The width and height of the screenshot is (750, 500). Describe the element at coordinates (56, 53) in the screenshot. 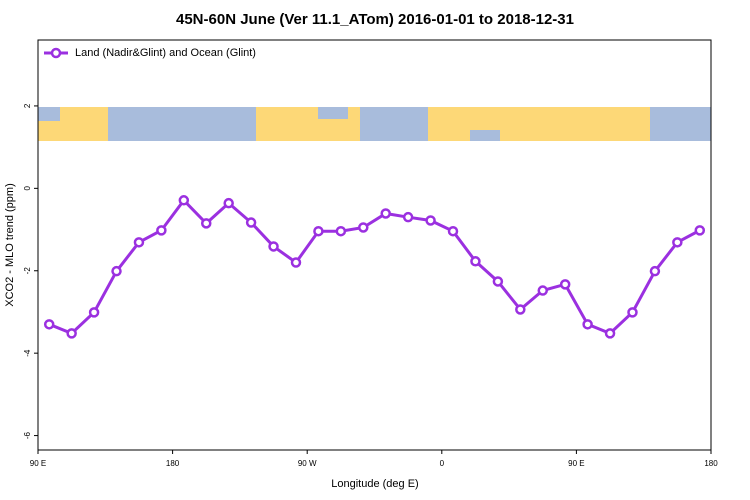

I see `legend-marker` at that location.